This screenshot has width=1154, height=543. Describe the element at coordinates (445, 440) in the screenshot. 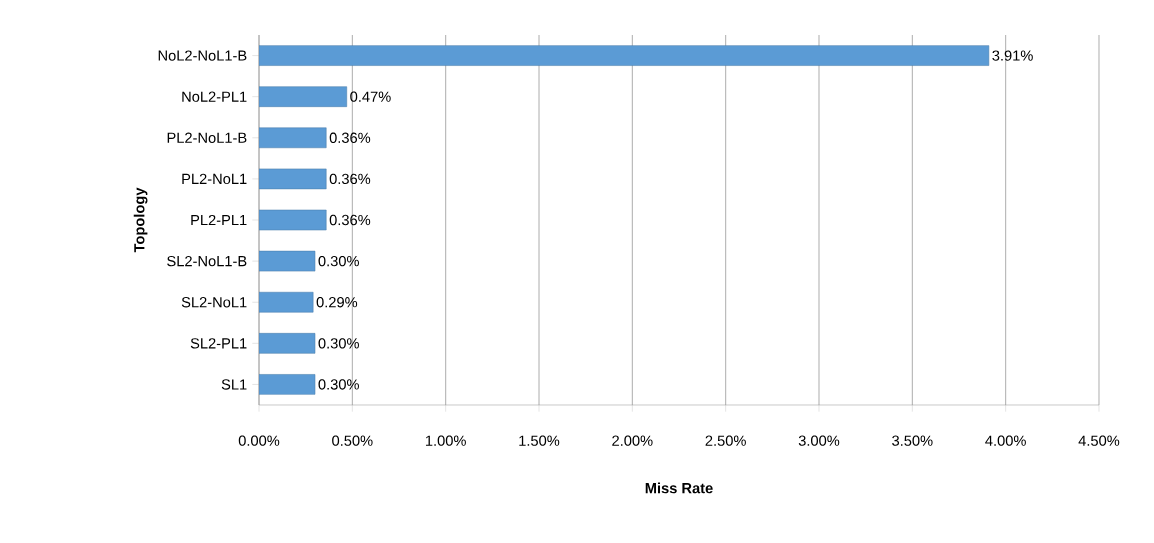

I see `x-tick-label: 1.00%` at that location.